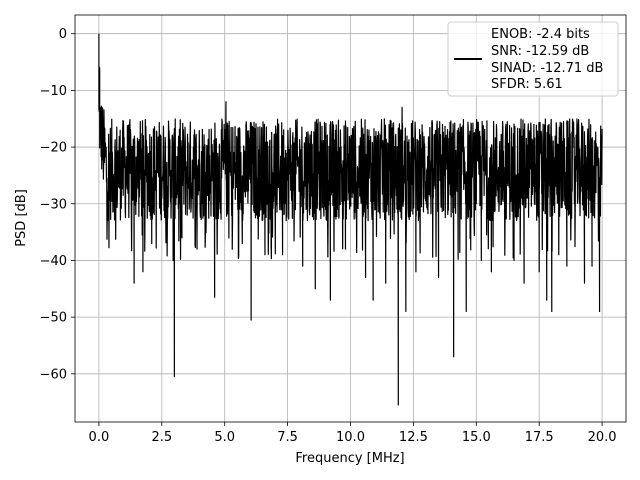  I want to click on x-tick-label: 0.0, so click(99, 437).